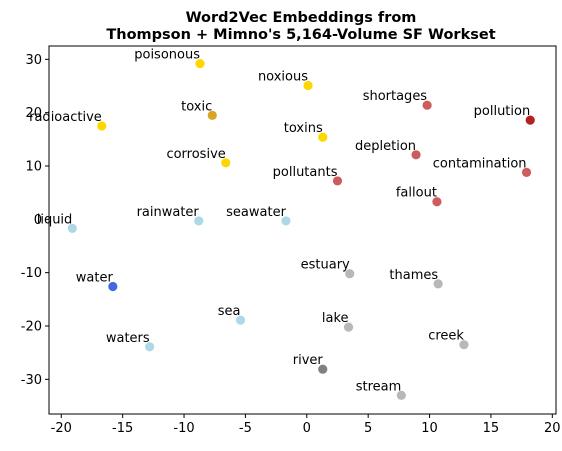 The height and width of the screenshot is (451, 562). What do you see at coordinates (385, 146) in the screenshot?
I see `point-label: depletion` at bounding box center [385, 146].